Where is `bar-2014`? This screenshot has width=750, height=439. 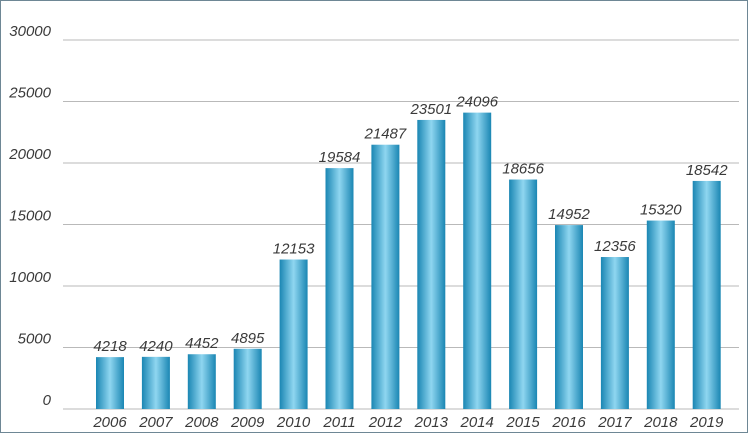
bar-2014 is located at coordinates (477, 260).